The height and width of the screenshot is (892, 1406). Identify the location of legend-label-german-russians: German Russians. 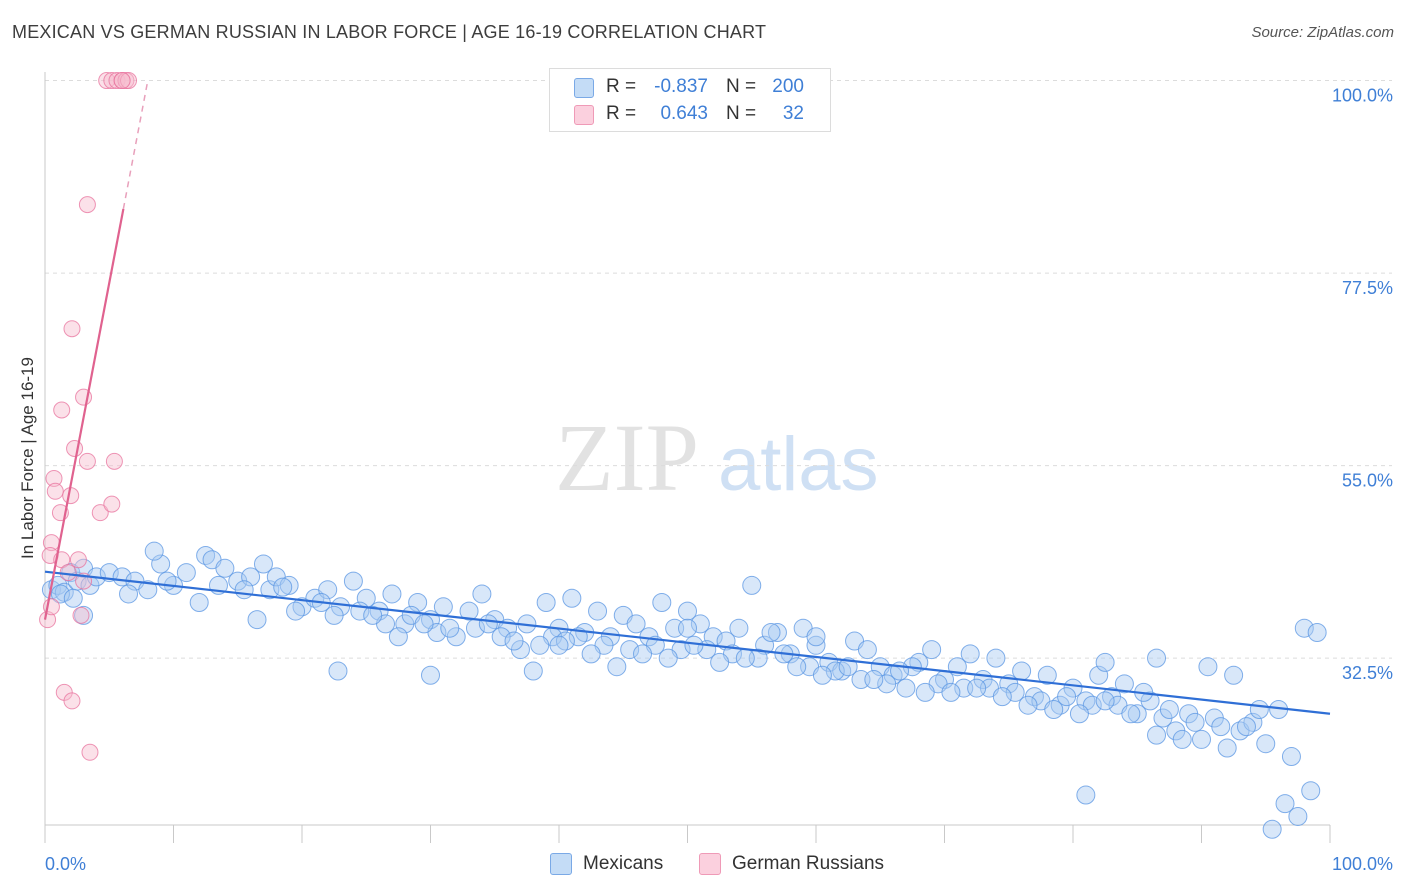
(808, 863).